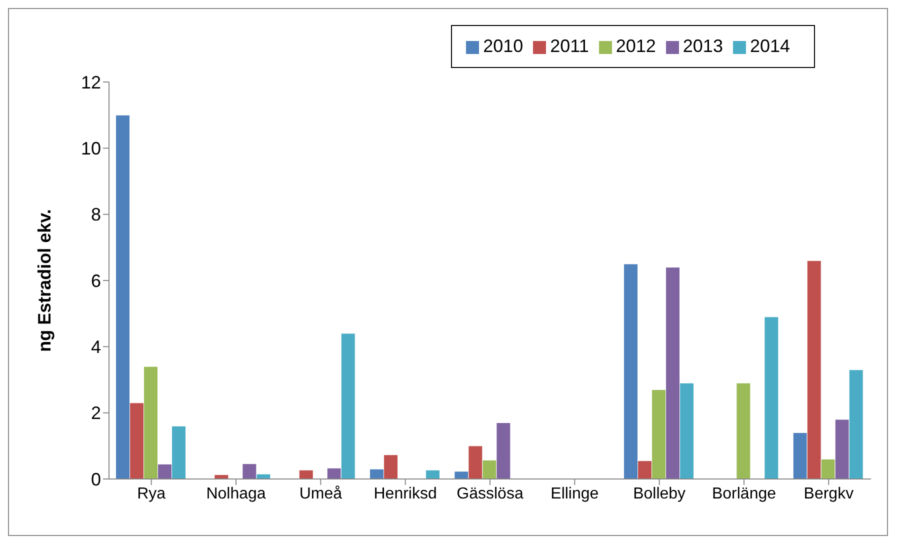 The image size is (898, 546). What do you see at coordinates (574, 493) in the screenshot?
I see `x-tick-label: Ellinge` at bounding box center [574, 493].